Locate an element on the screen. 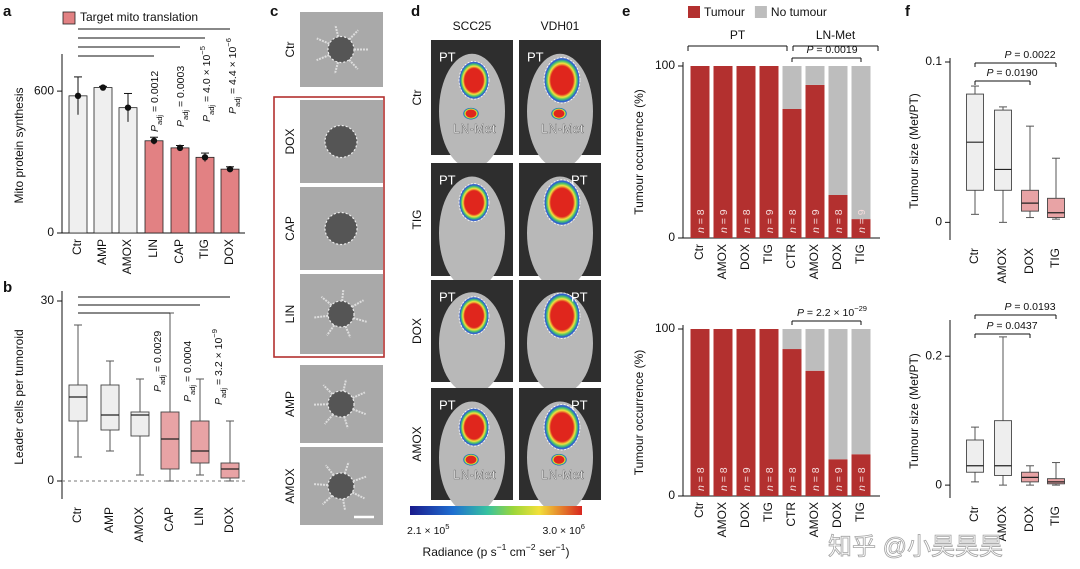 This screenshot has height=569, width=1080. x-tick-label: TIG is located at coordinates (768, 254).